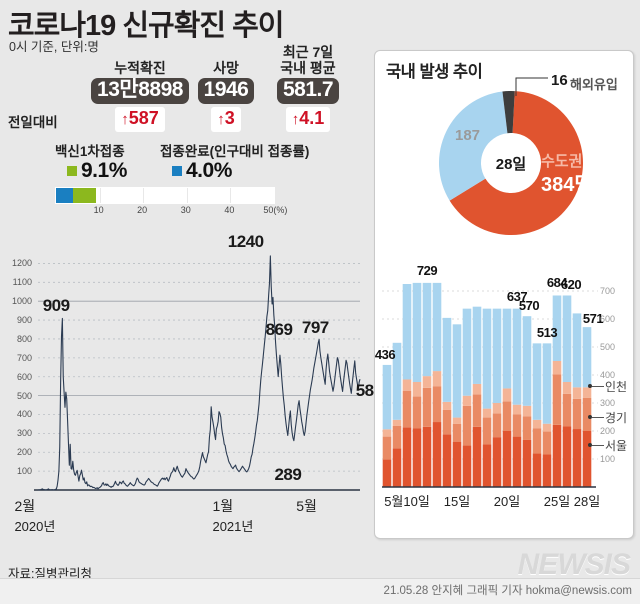 This screenshot has width=640, height=604. I want to click on bar-chart-x-label: 15일, so click(457, 501).